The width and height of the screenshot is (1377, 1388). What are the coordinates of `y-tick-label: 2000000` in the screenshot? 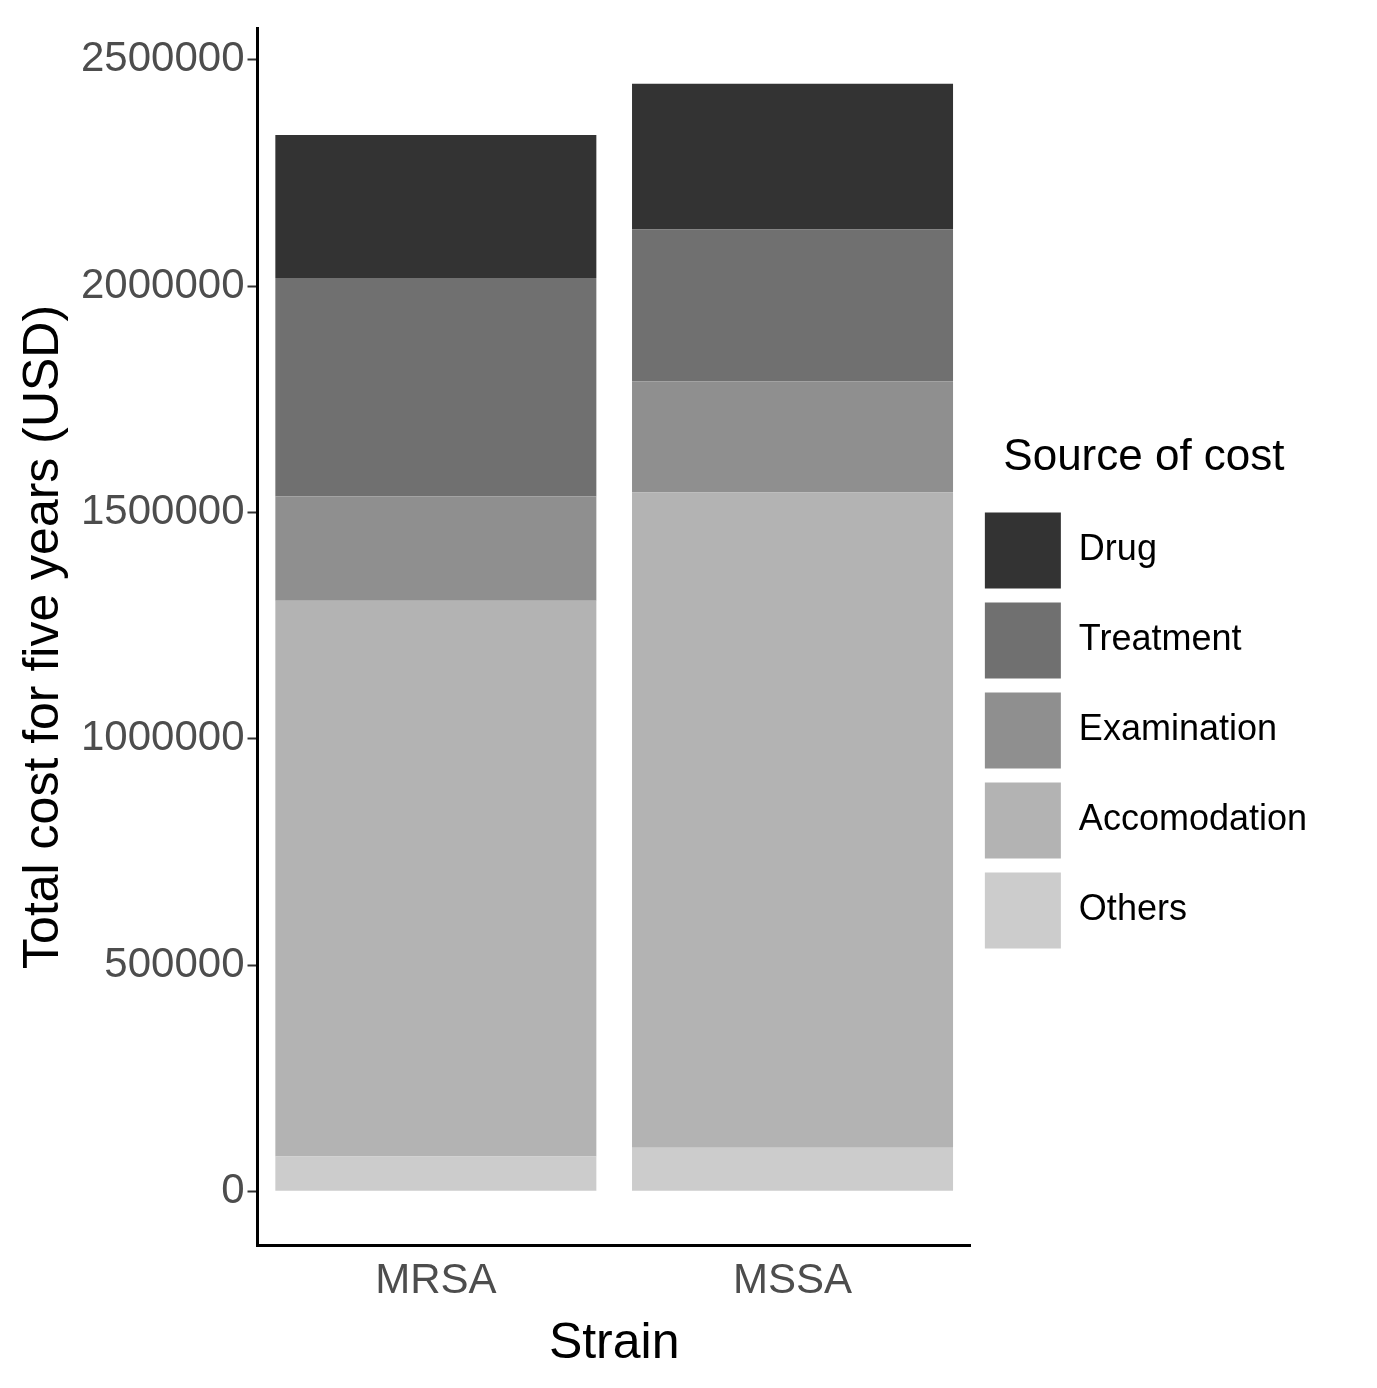 It's located at (162, 283).